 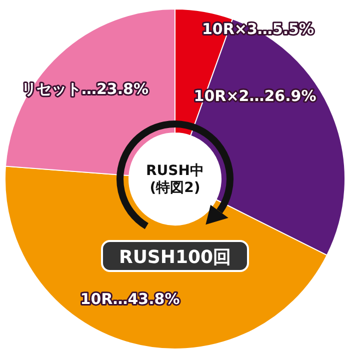 What do you see at coordinates (175, 257) in the screenshot?
I see `text: RUSH100回` at bounding box center [175, 257].